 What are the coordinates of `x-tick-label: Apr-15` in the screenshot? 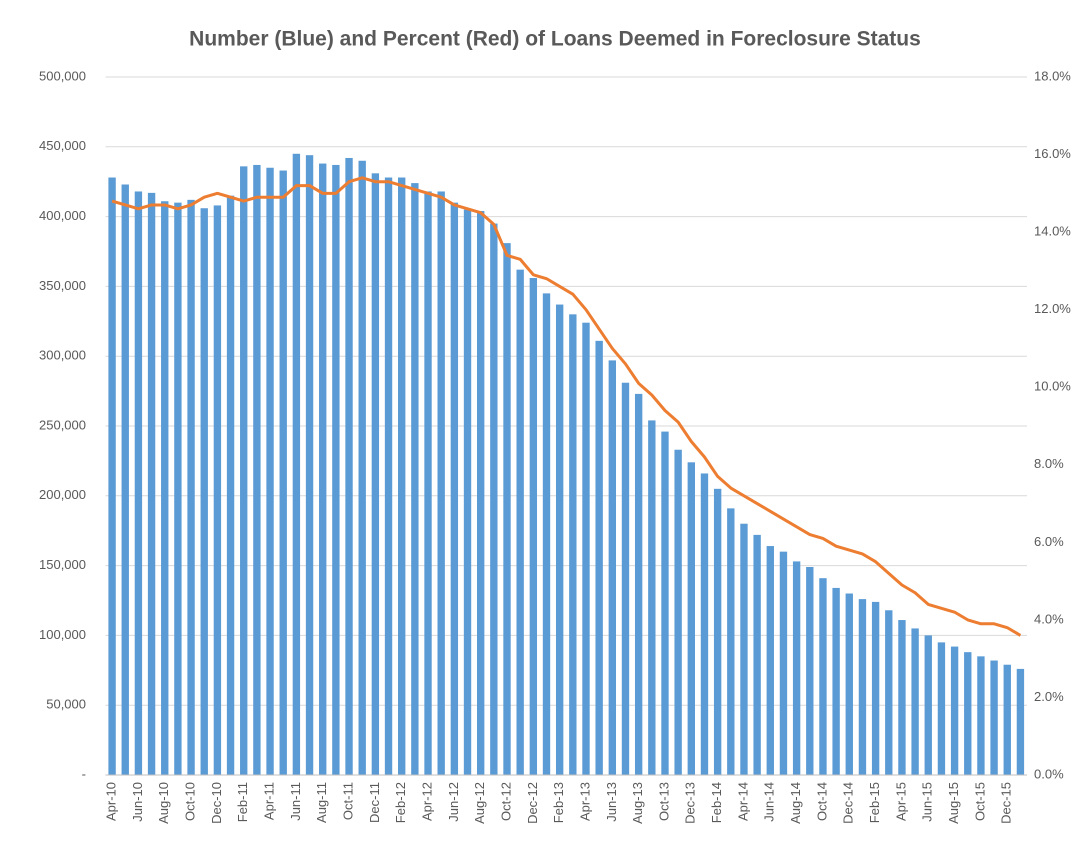 It's located at (900, 801).